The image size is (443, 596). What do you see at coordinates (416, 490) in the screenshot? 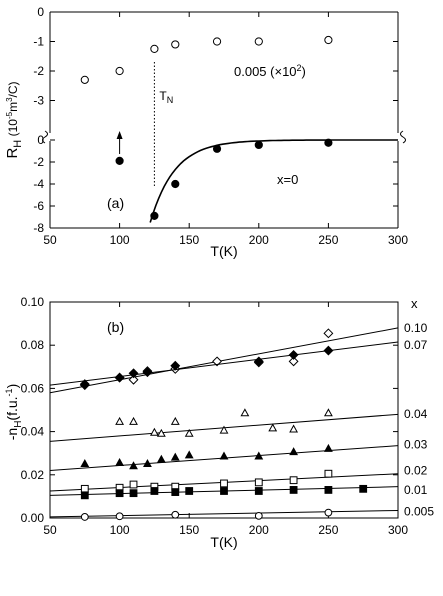
I see `series-label-0.01: 0.01` at bounding box center [416, 490].